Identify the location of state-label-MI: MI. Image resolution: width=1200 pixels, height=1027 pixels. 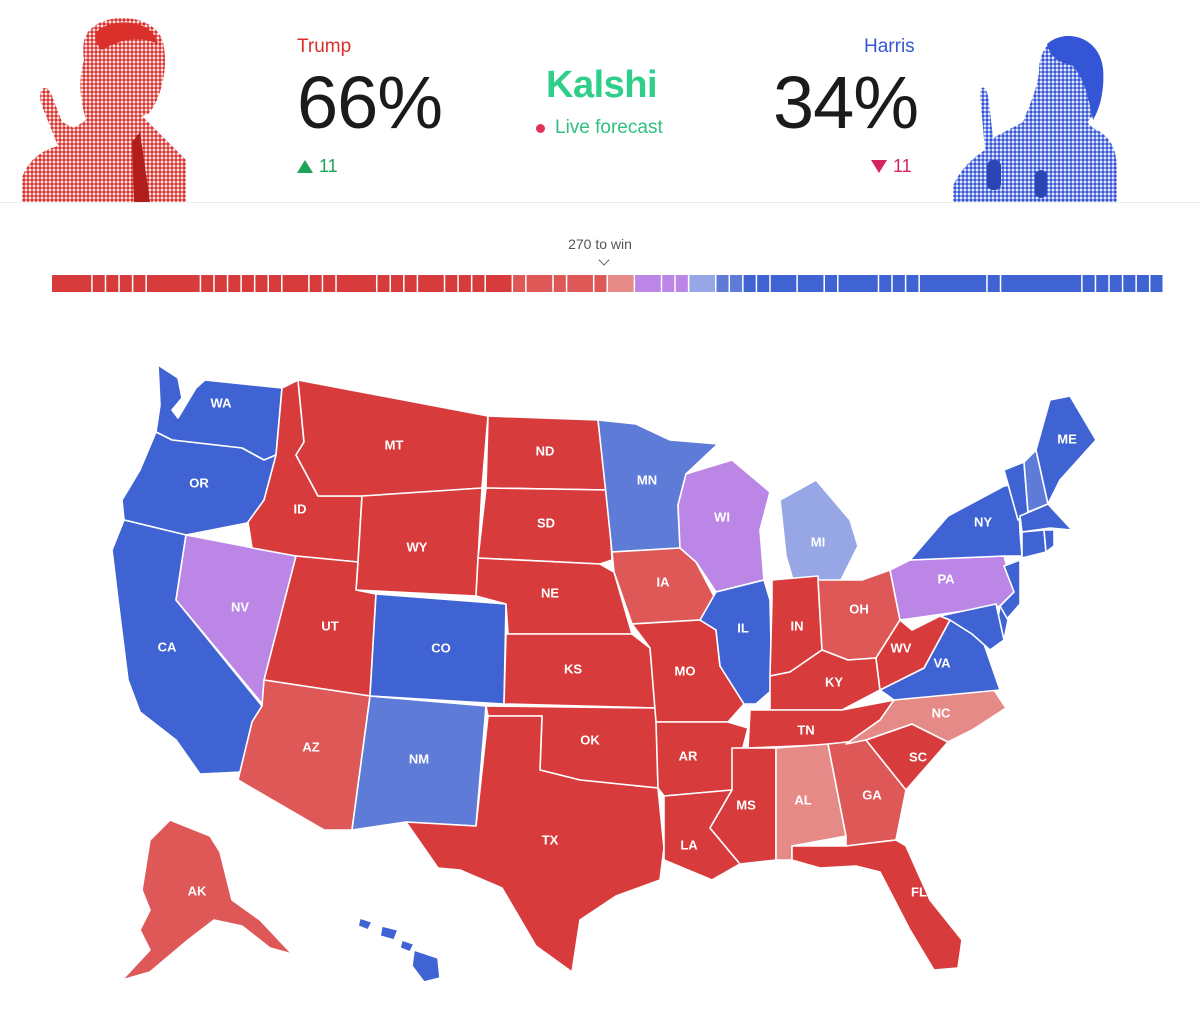
(818, 541).